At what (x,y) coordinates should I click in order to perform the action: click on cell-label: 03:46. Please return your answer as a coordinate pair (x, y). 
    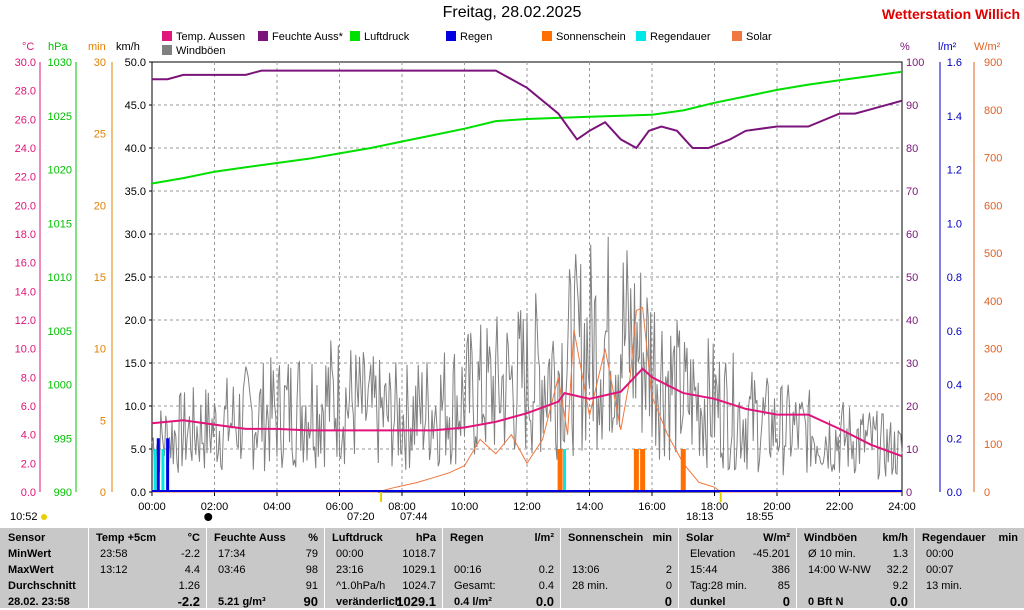
    Looking at the image, I should click on (232, 570).